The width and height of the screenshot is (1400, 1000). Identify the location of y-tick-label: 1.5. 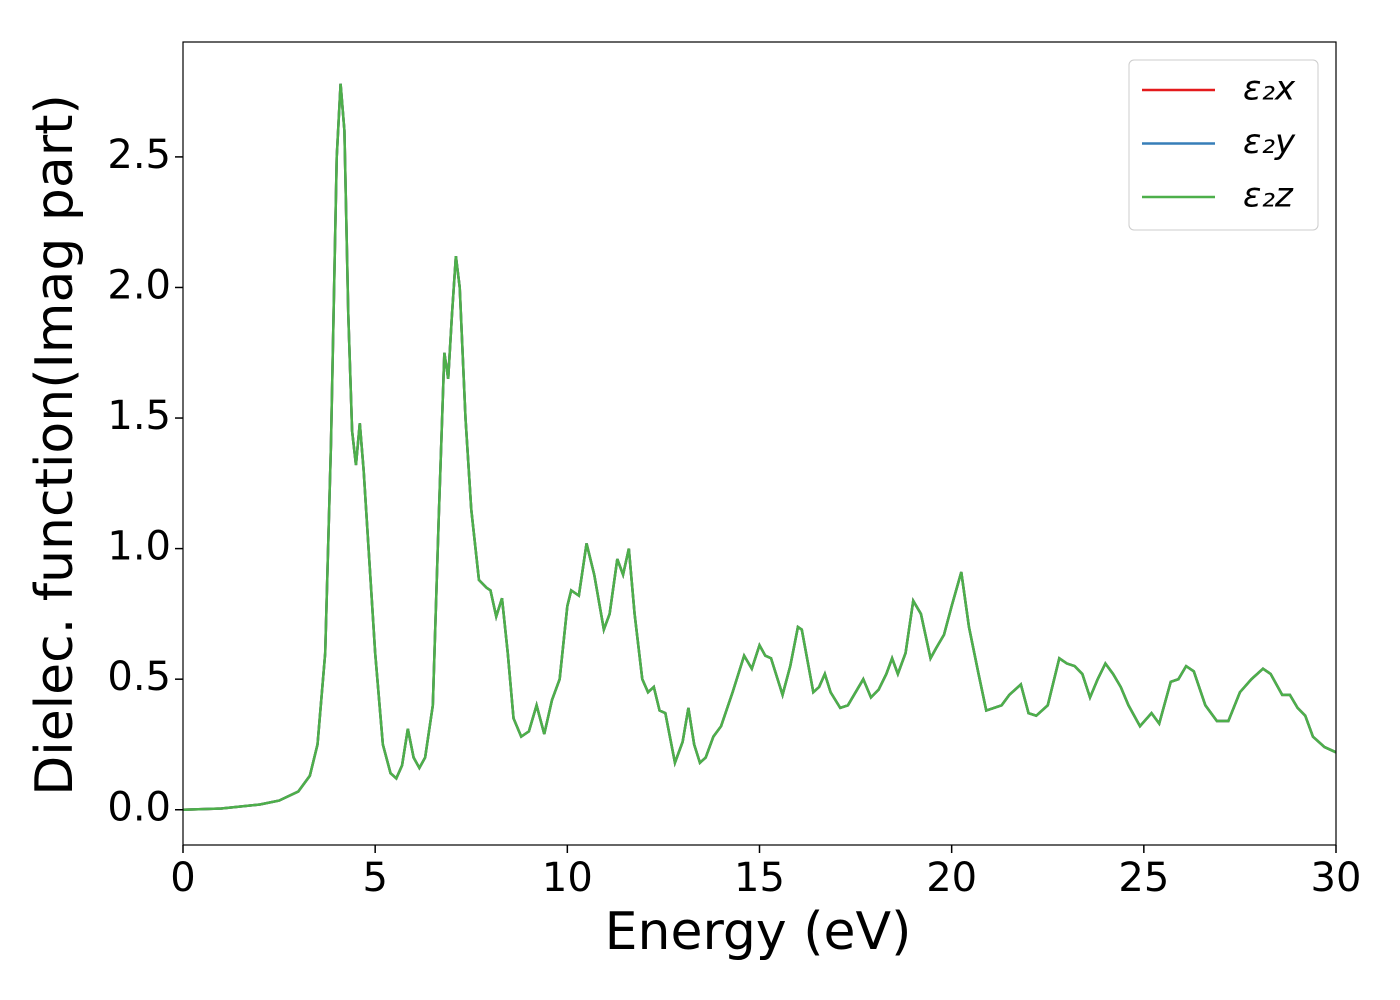
(139, 416).